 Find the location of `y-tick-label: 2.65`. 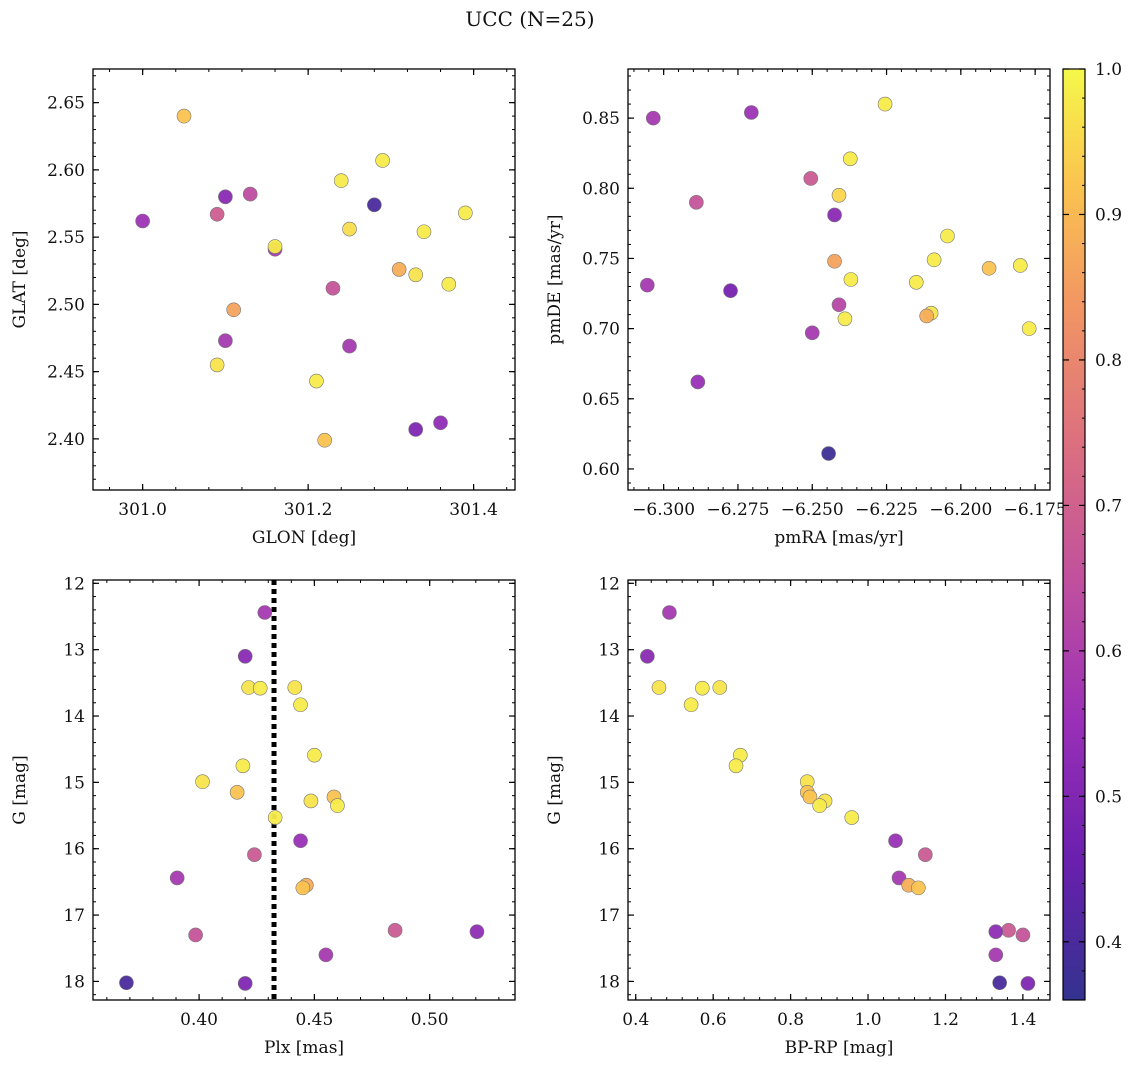

y-tick-label: 2.65 is located at coordinates (66, 104).